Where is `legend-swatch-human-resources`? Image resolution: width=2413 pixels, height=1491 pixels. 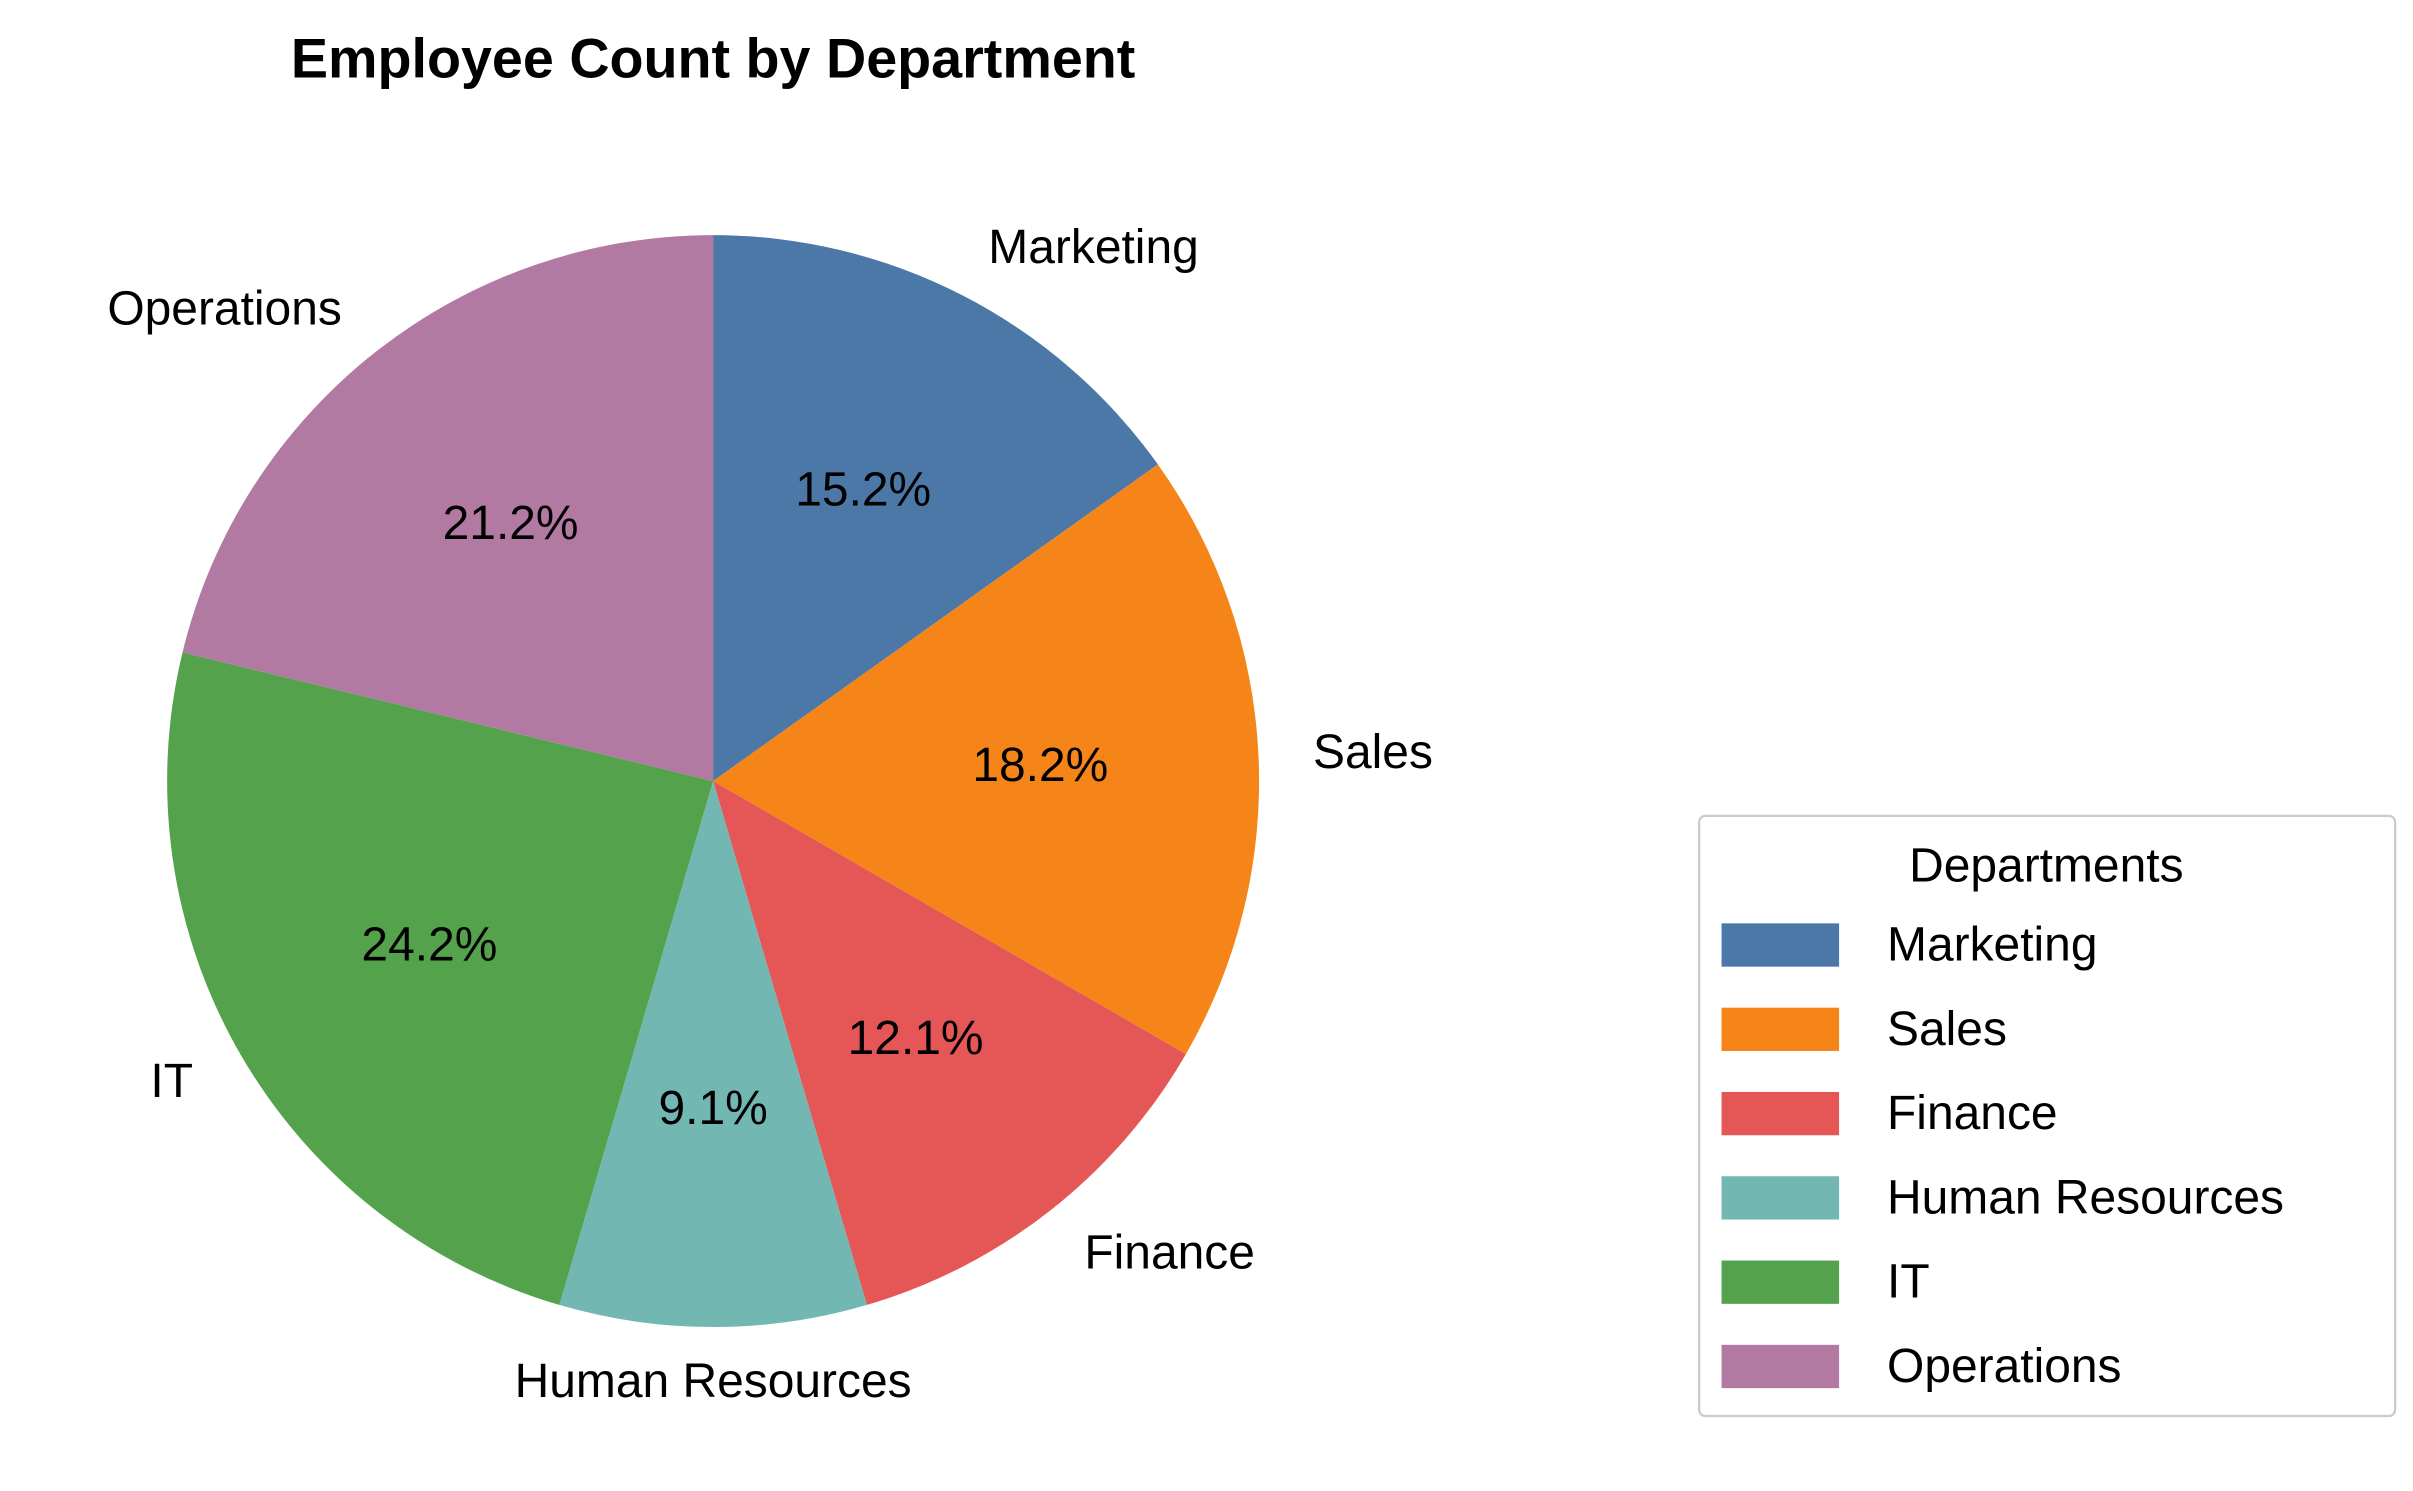 legend-swatch-human-resources is located at coordinates (1780, 1198).